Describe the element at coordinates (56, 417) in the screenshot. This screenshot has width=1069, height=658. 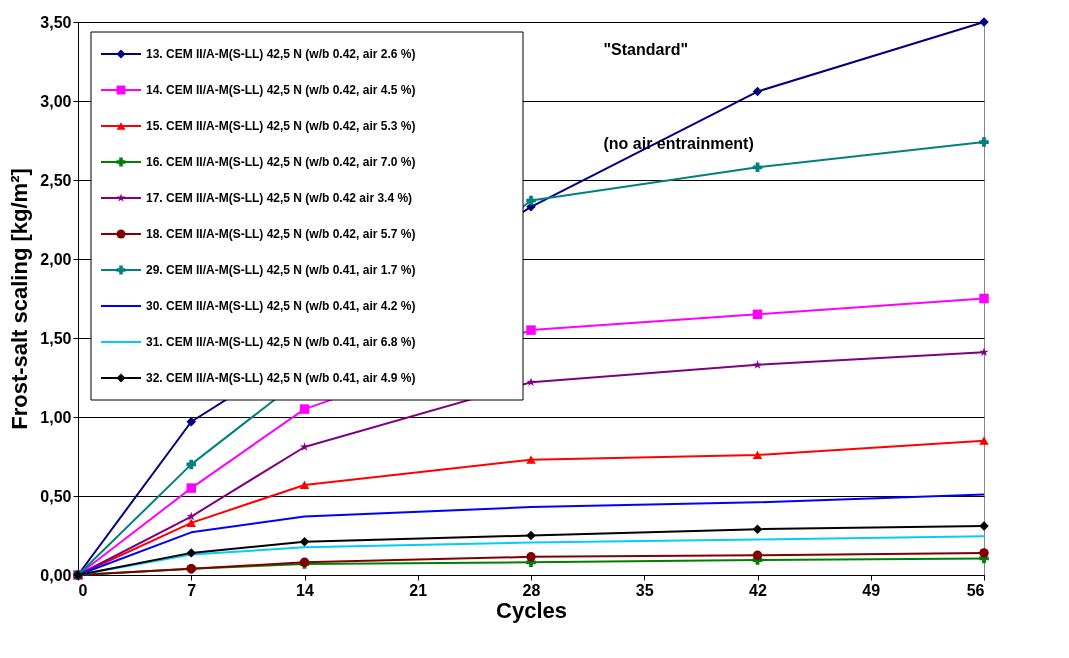
I see `y-tick-label: 1,00` at that location.